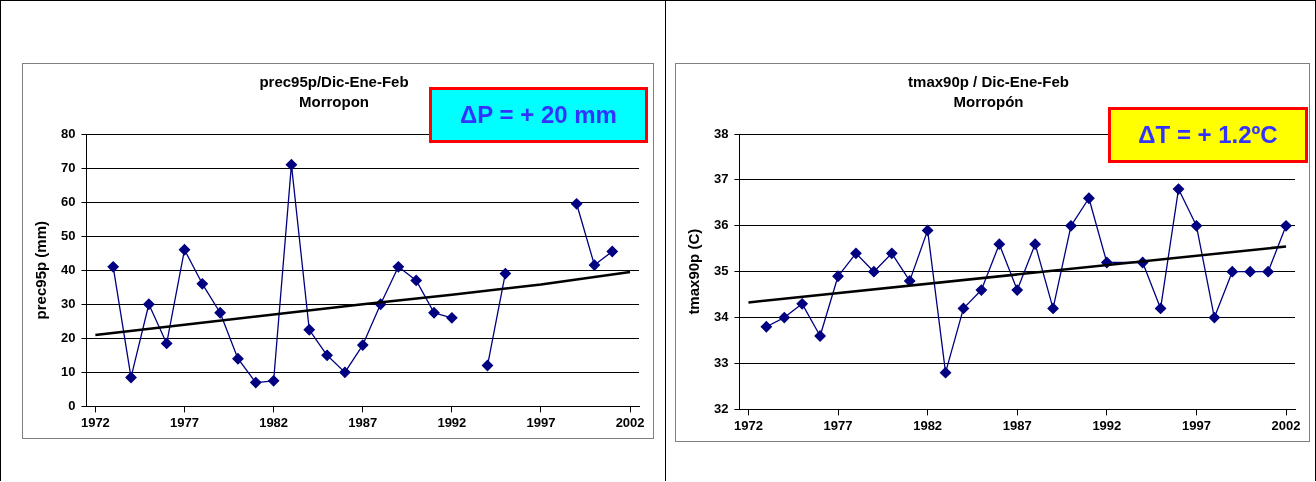 The height and width of the screenshot is (482, 1316). I want to click on annotation: ΔT = + 1.2ºC, so click(1208, 135).